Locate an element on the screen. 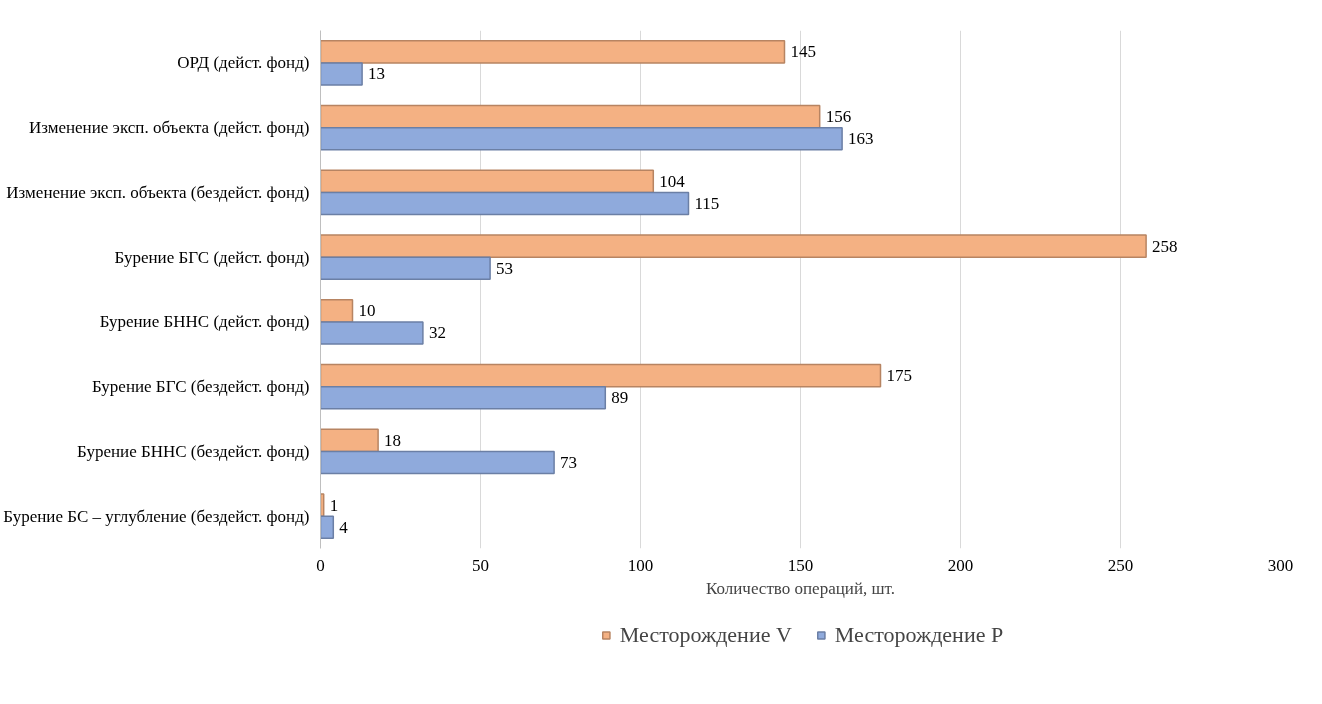  y-tick-label: Бурение БННС (бездейст. фонд) is located at coordinates (193, 451).